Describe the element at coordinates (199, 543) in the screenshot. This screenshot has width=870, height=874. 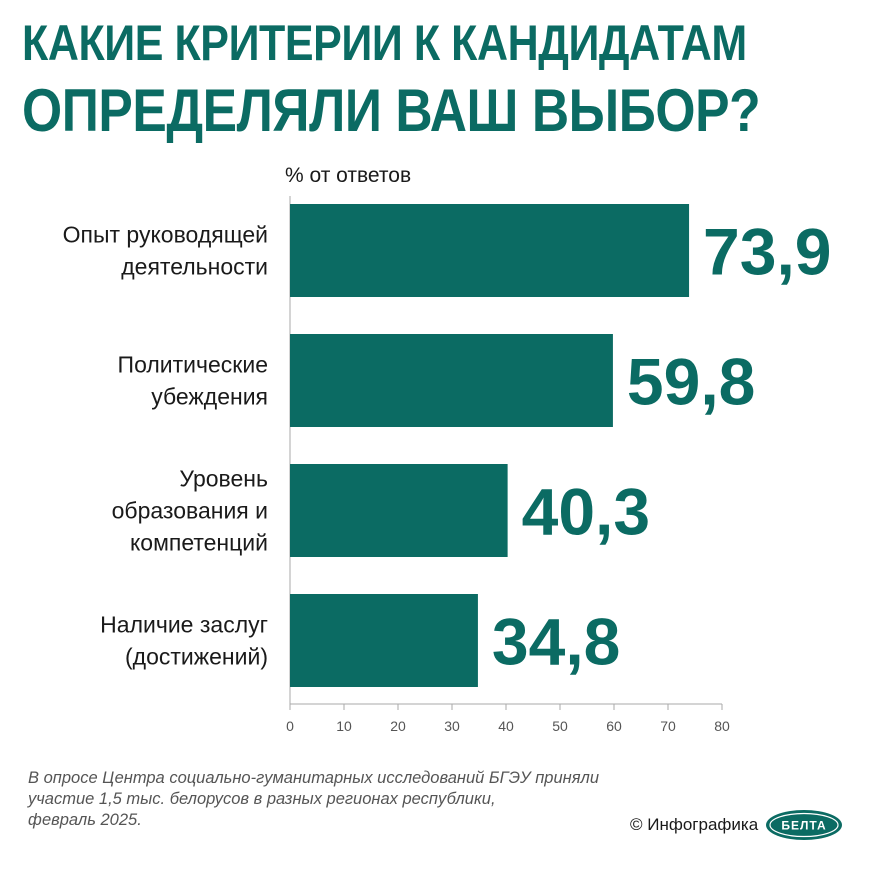
I see `category-label: компетенций` at that location.